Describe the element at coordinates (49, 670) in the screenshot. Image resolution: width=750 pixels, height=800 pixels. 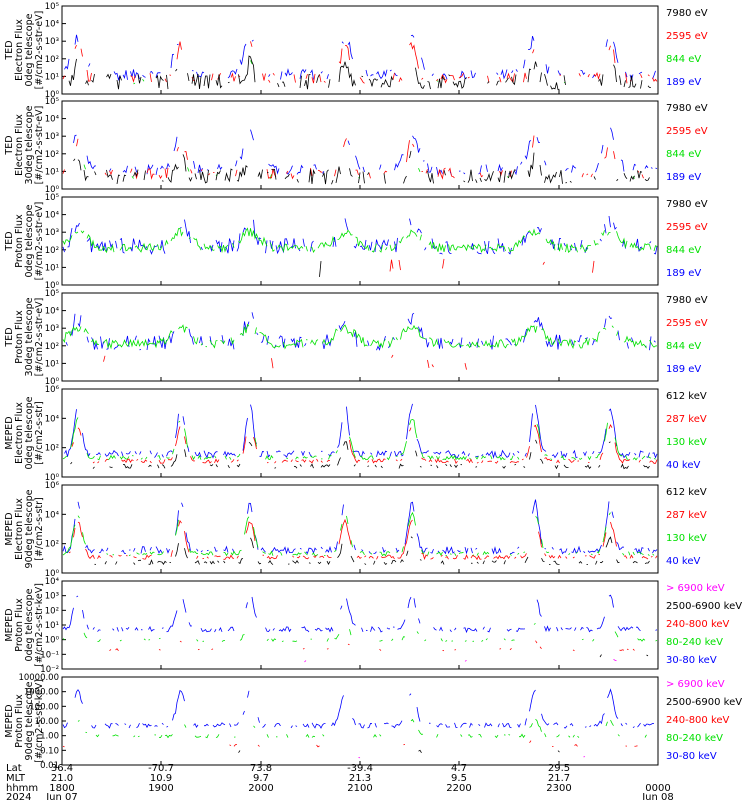
I see `y-tick-label: 10⁻²` at that location.